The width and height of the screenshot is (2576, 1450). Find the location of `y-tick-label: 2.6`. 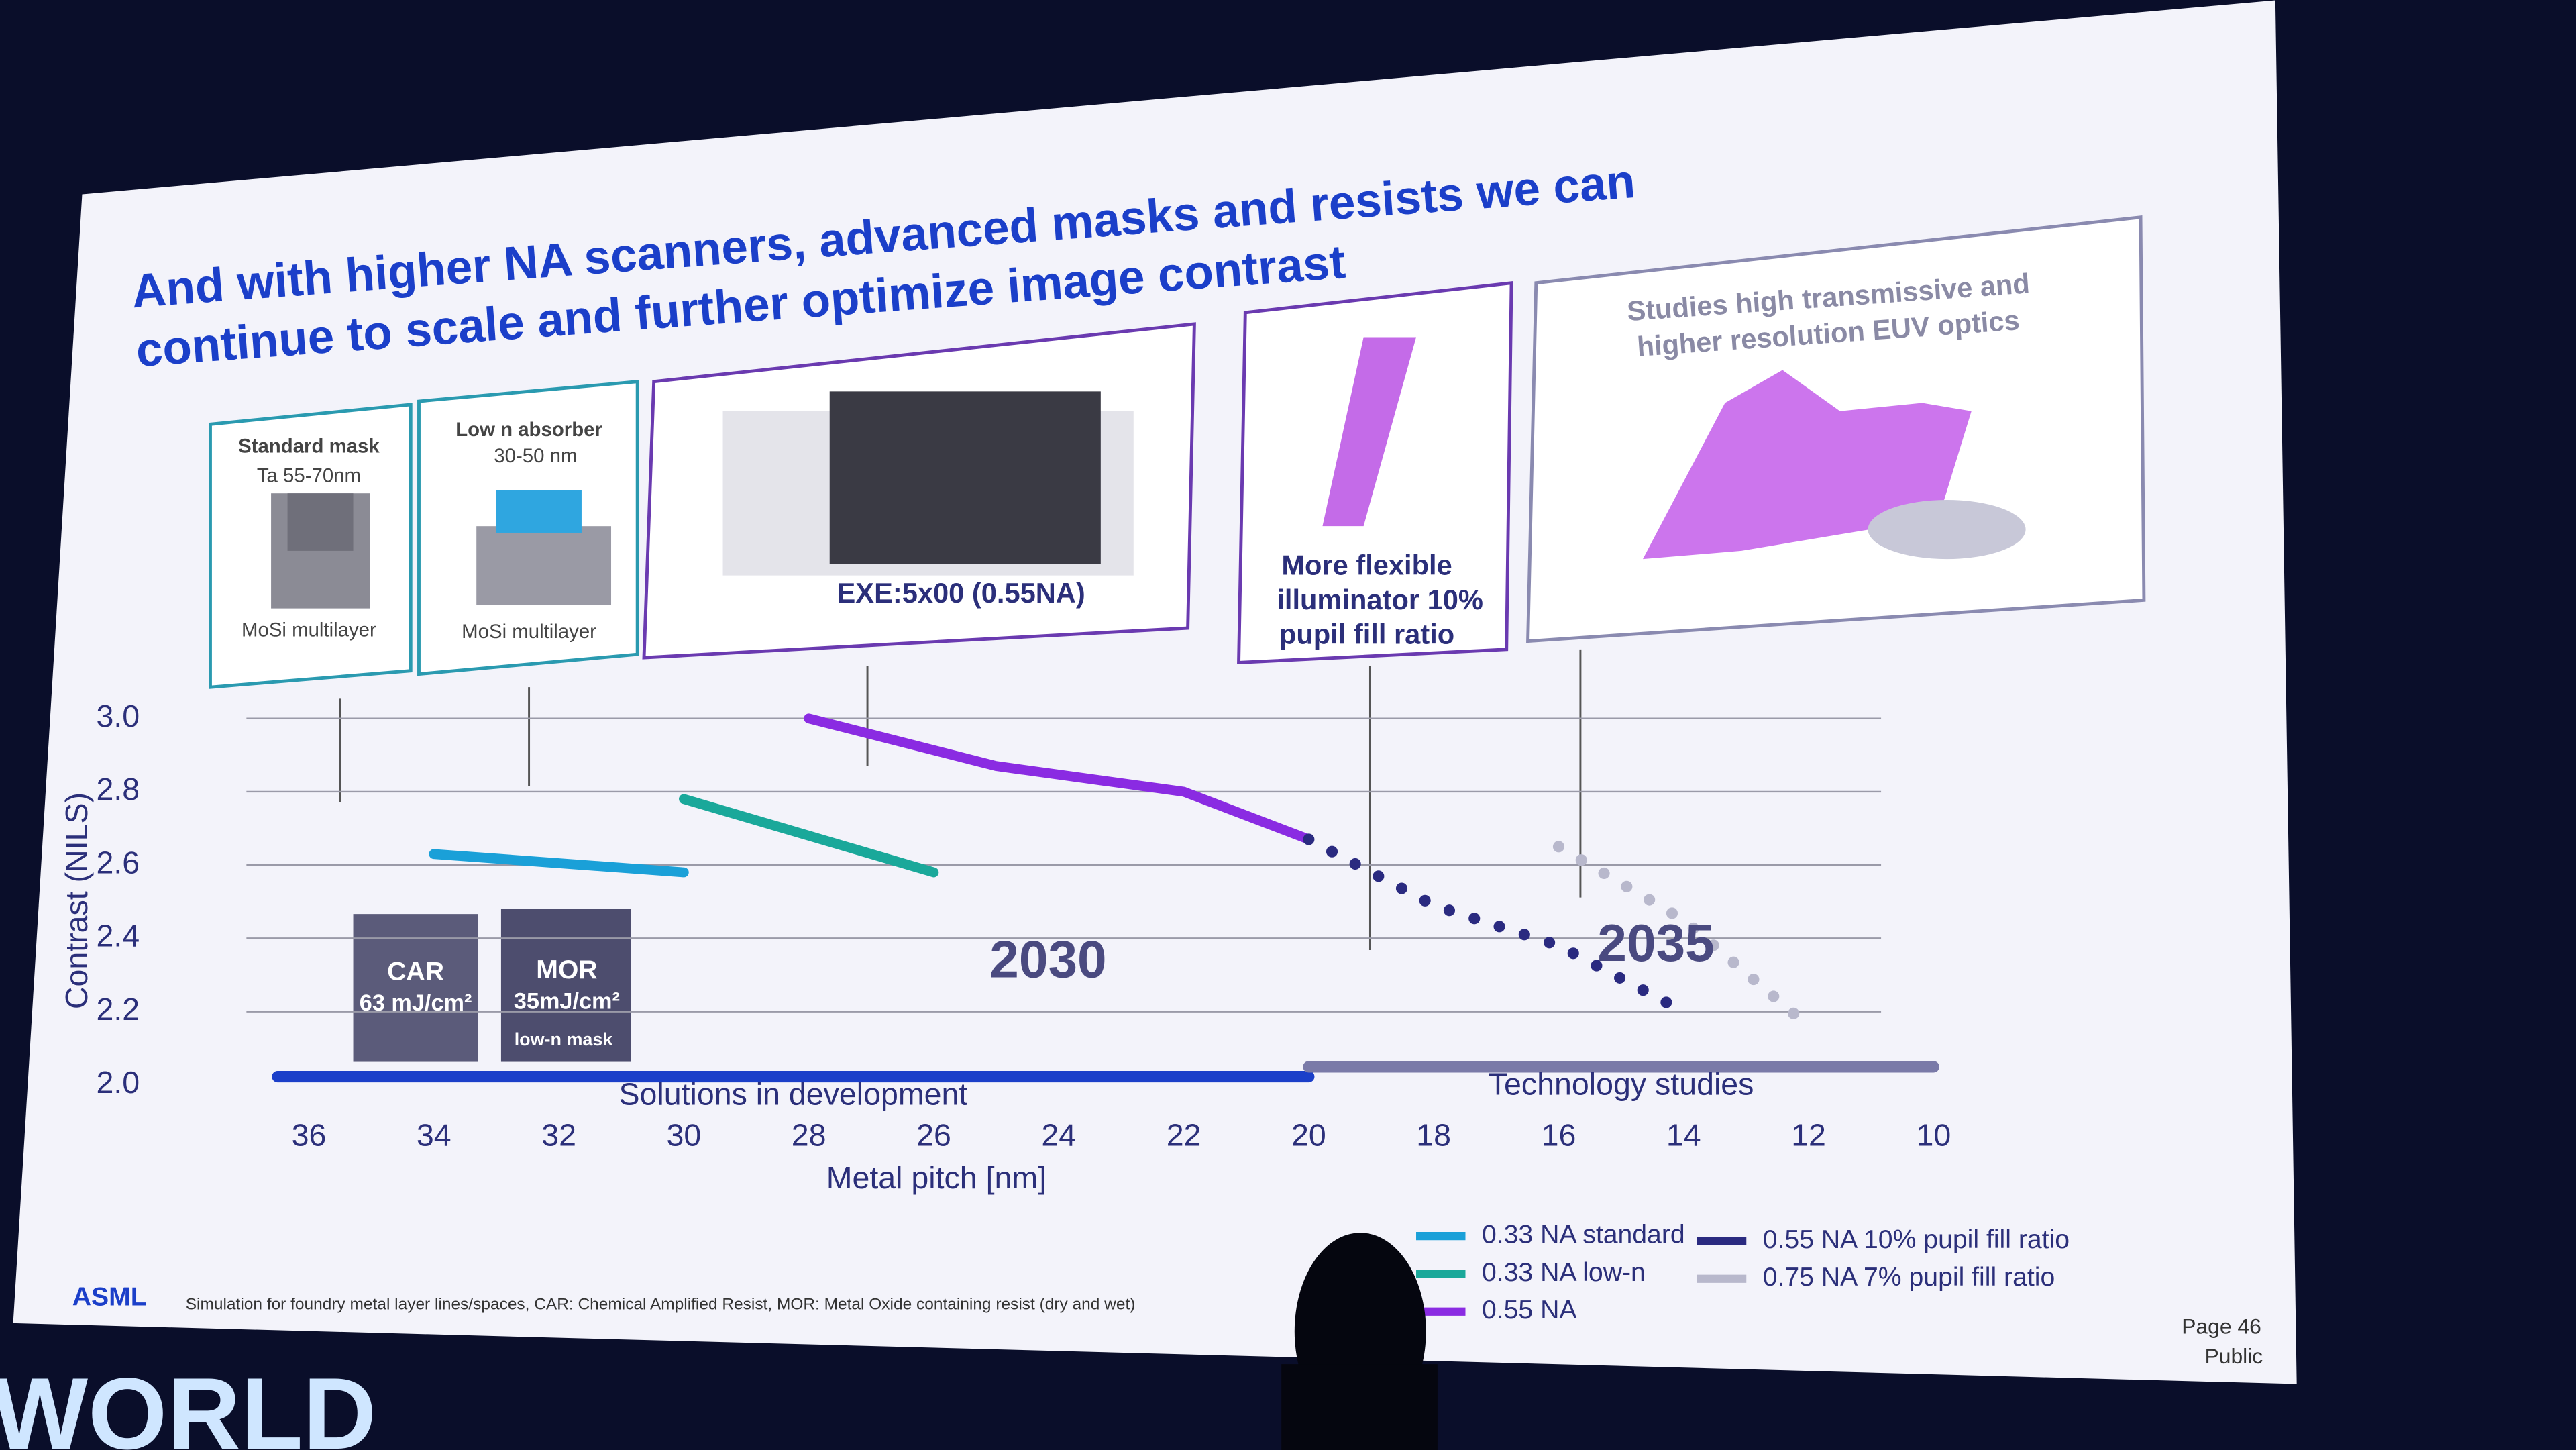

y-tick-label: 2.6 is located at coordinates (118, 862).